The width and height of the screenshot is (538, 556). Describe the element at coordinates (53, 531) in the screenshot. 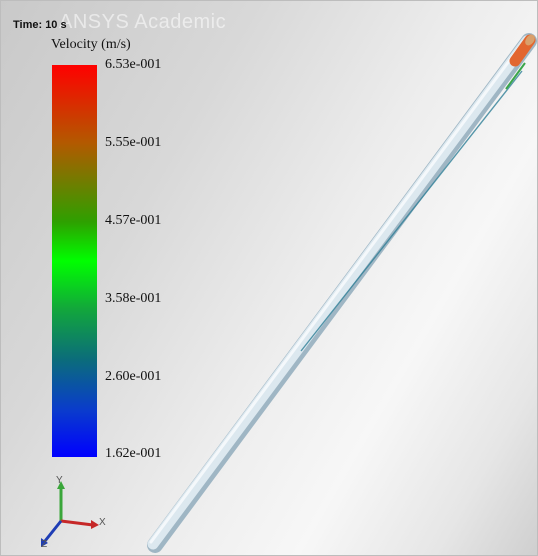

I see `axis-z` at that location.